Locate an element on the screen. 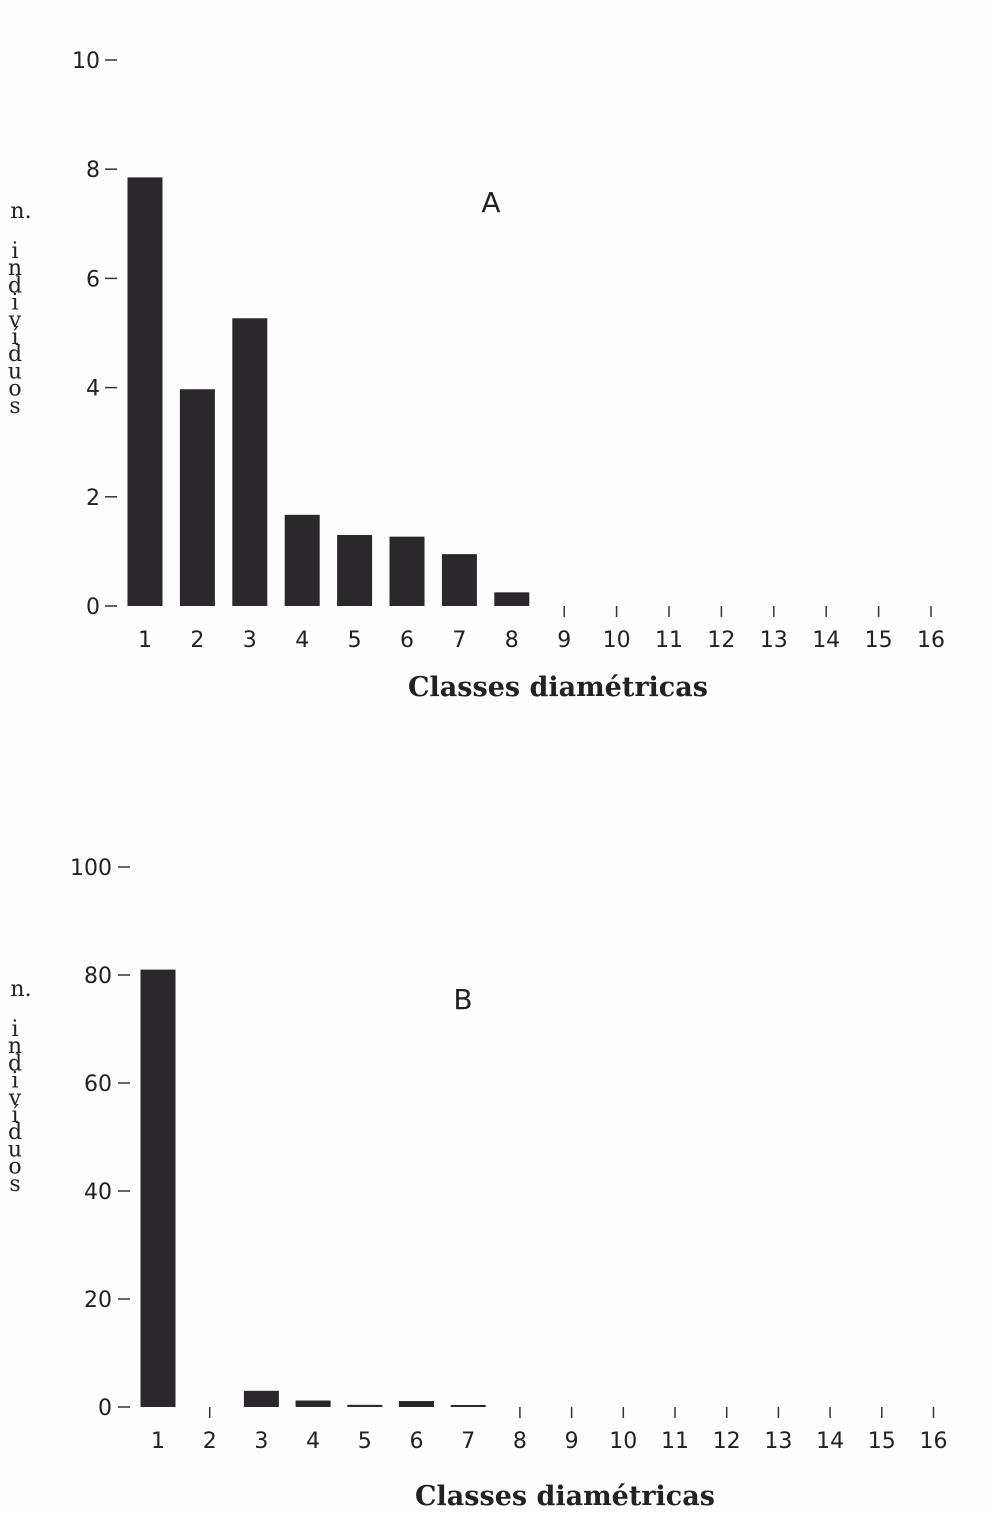 Image resolution: width=994 pixels, height=1513 pixels. chart-b-panel-label: B is located at coordinates (462, 999).